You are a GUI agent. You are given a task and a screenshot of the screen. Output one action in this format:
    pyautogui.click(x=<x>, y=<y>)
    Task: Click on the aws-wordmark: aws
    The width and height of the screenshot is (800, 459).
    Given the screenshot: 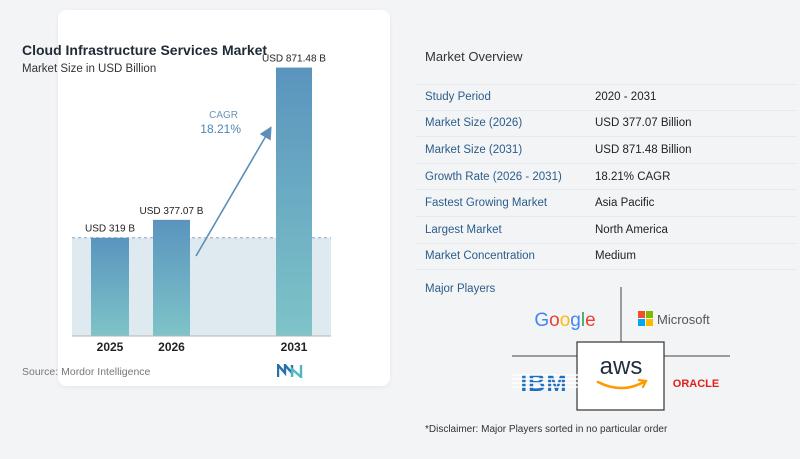 What is the action you would take?
    pyautogui.click(x=621, y=366)
    